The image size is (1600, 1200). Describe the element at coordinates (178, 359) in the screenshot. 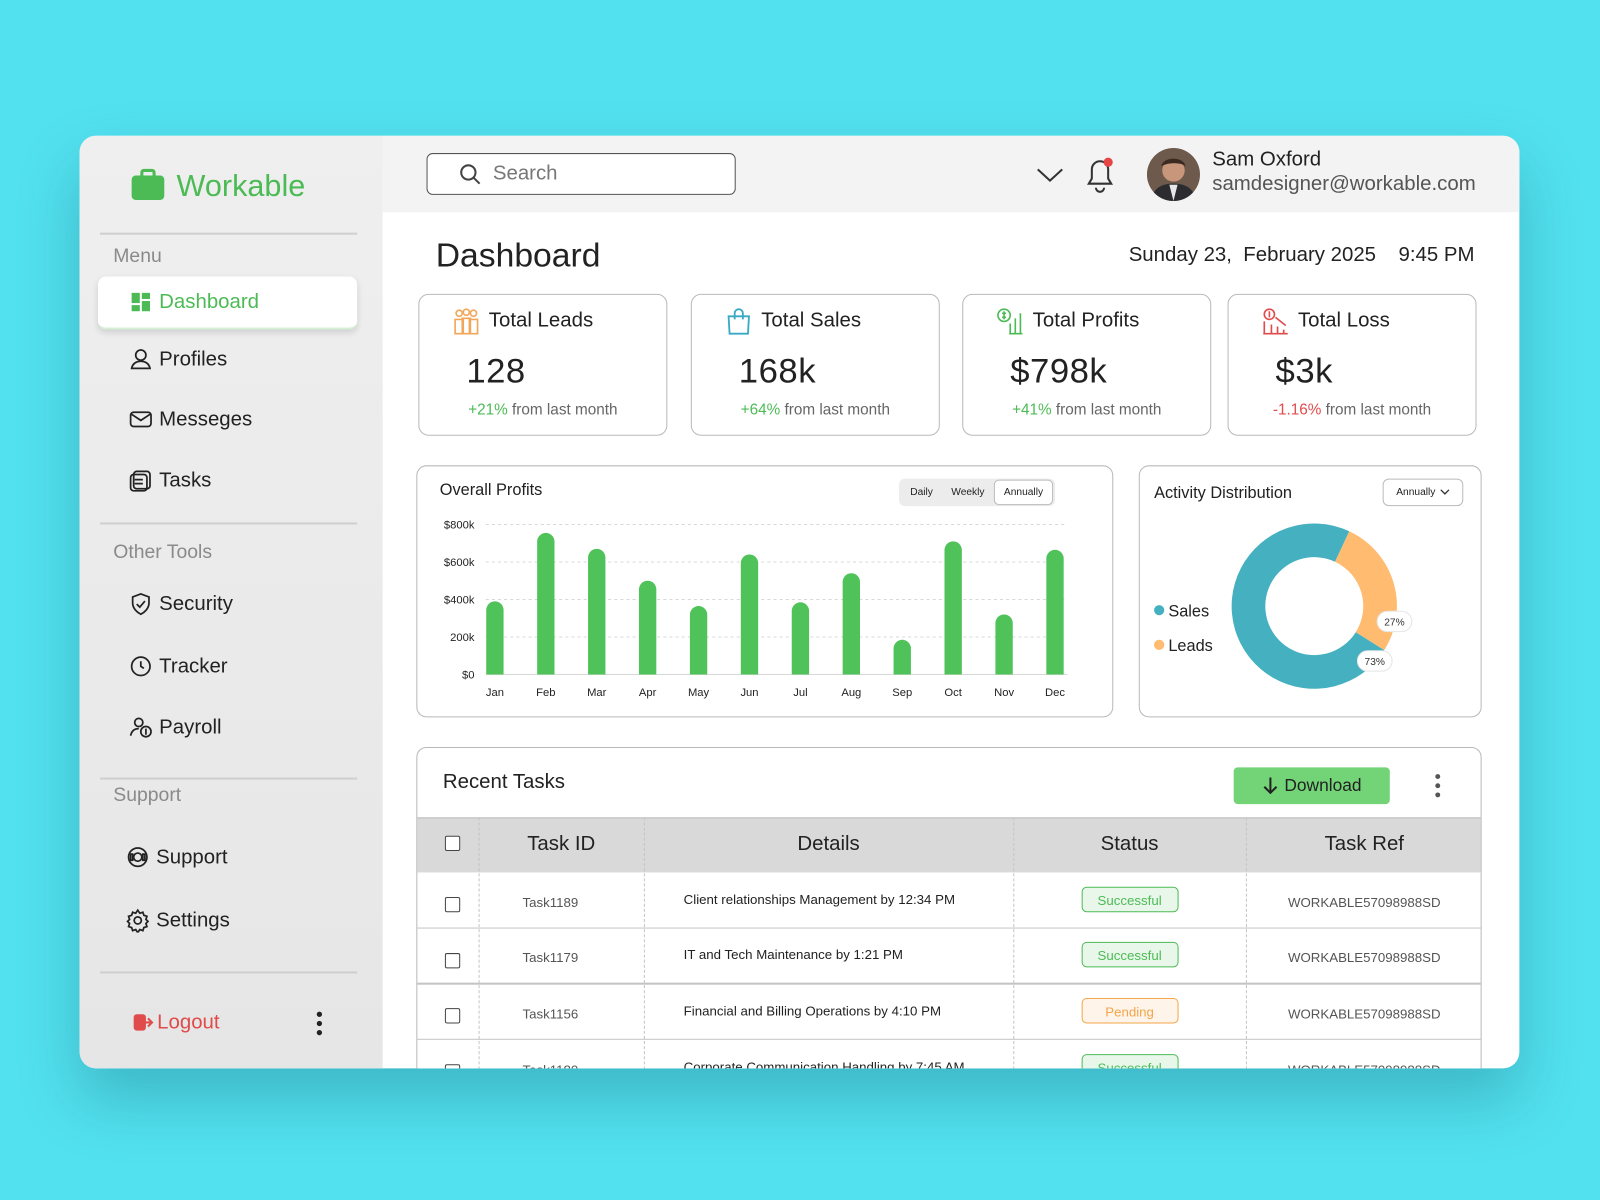

I see `nav-item: Profiles` at that location.